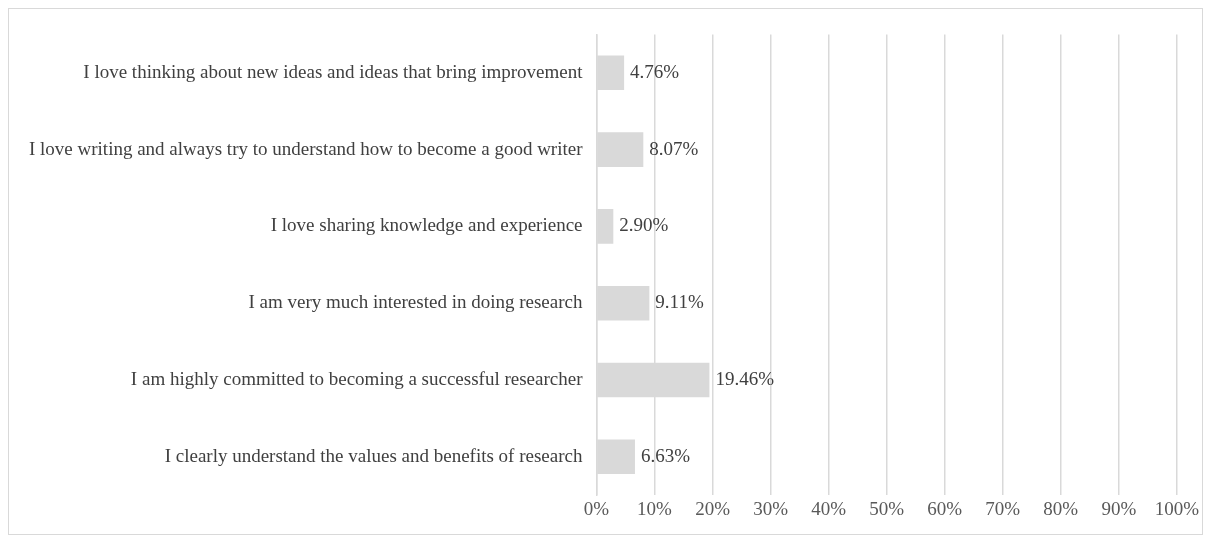 This screenshot has height=543, width=1211. I want to click on y-tick-label: I am highly committed to becoming a successful researcher, so click(357, 378).